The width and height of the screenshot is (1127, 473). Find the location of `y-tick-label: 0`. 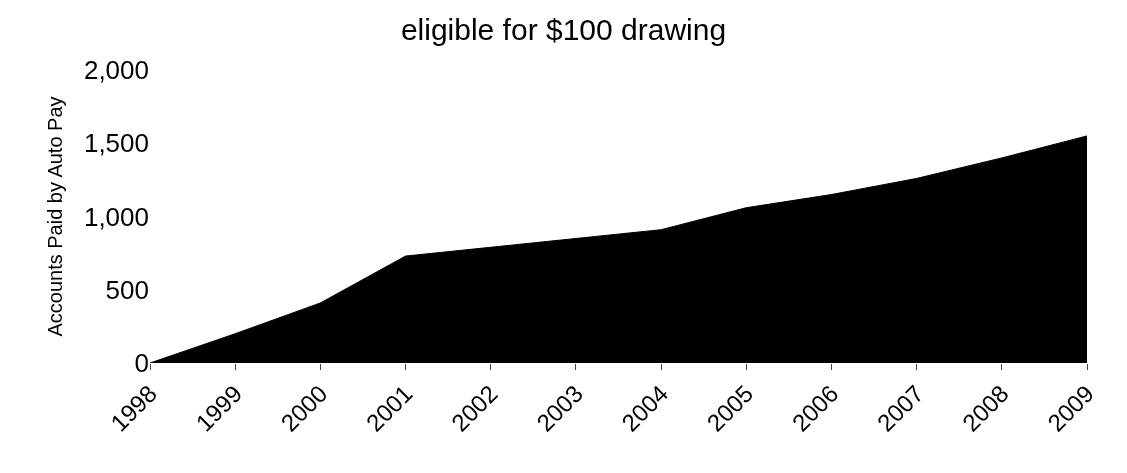

y-tick-label: 0 is located at coordinates (141, 363).